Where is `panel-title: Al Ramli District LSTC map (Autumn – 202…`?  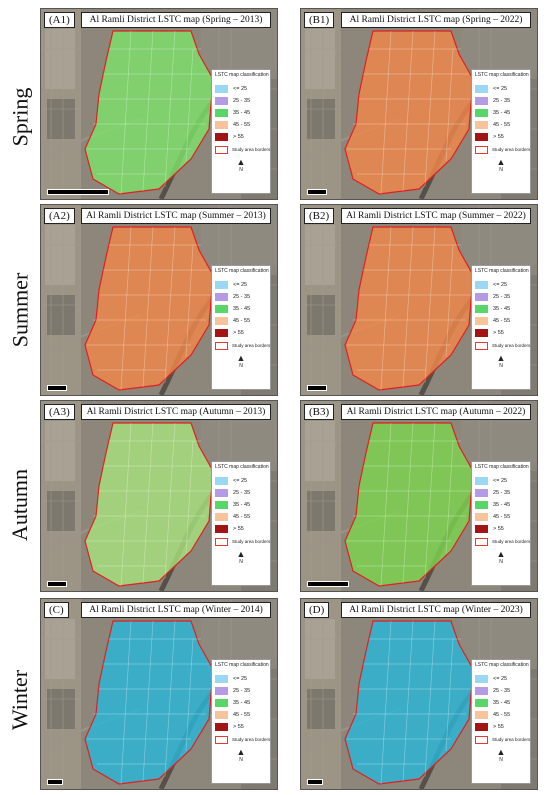
panel-title: Al Ramli District LSTC map (Autumn – 202… is located at coordinates (436, 412).